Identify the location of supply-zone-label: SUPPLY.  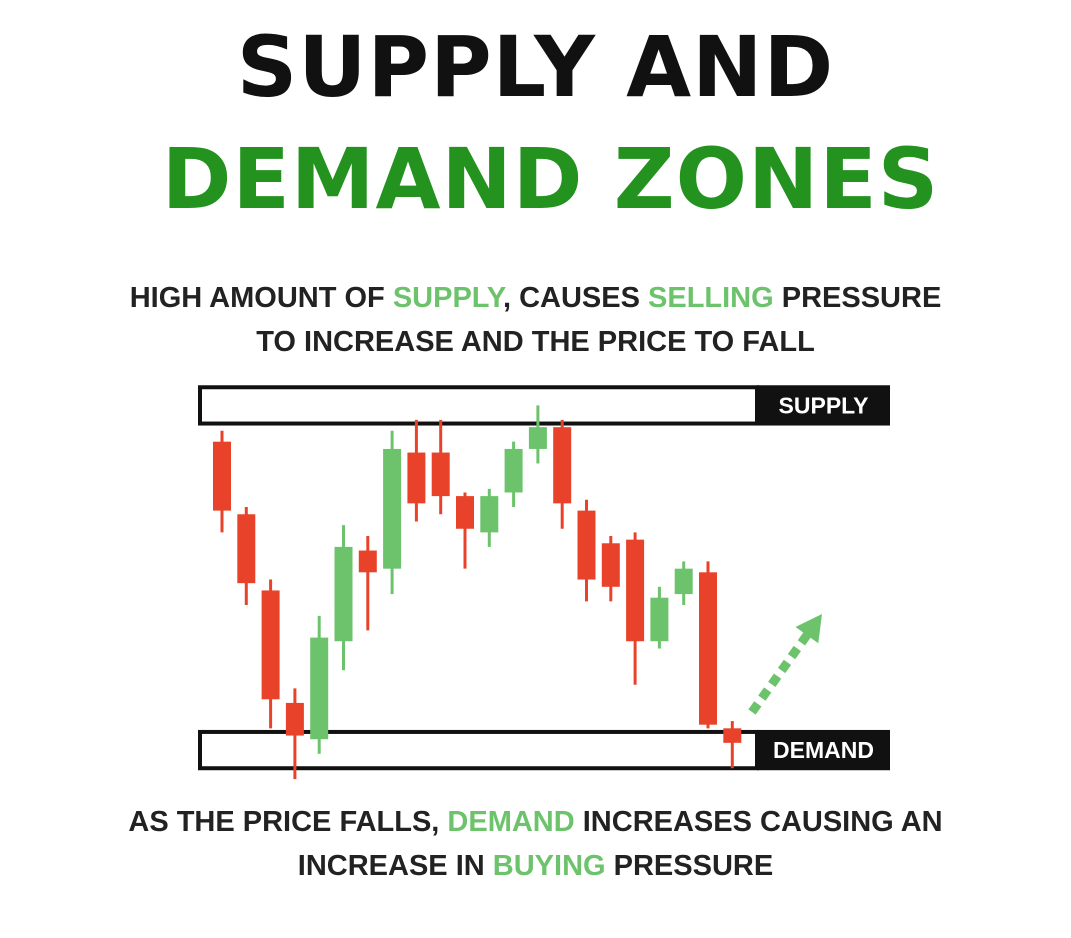
(824, 405).